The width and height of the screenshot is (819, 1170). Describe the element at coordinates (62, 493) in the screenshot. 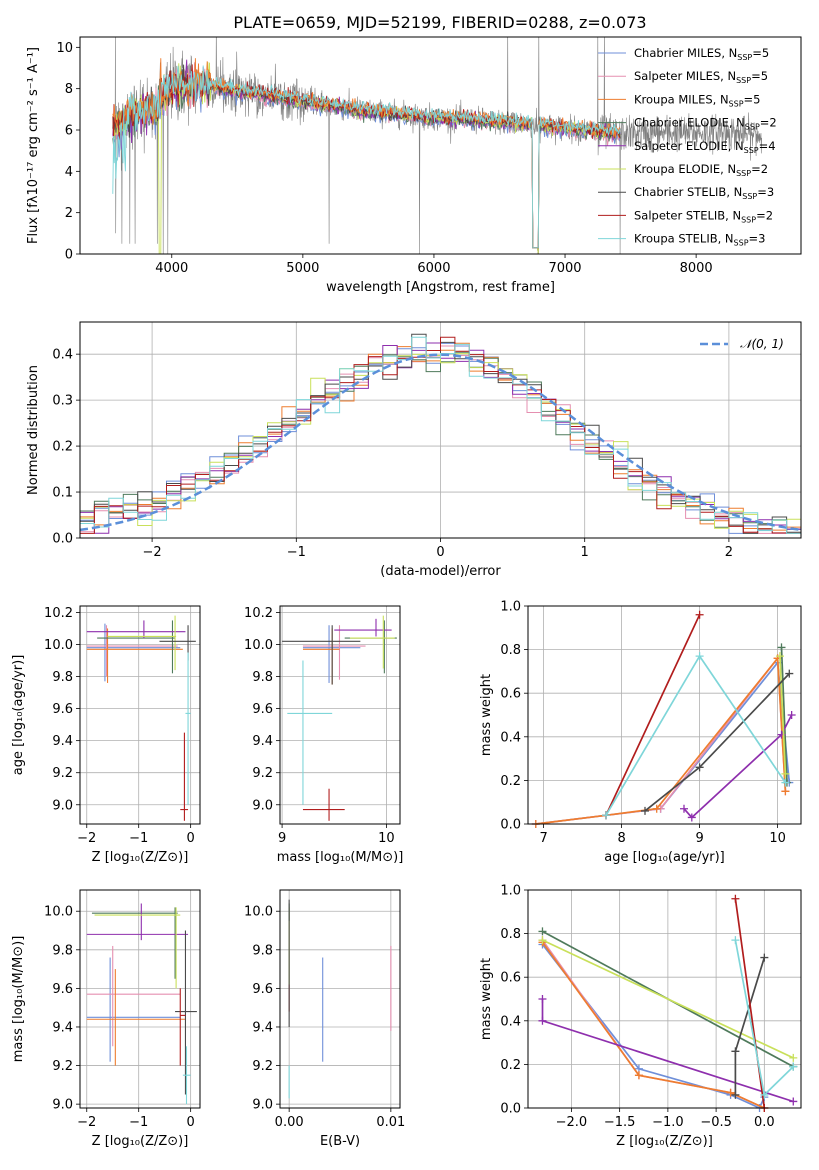

I see `y-tick-label: 0.1` at that location.